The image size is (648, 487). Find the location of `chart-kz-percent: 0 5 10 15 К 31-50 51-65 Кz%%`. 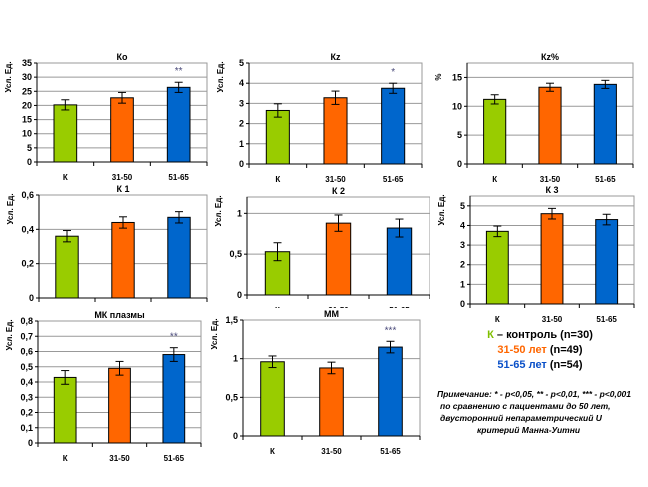

chart-kz-percent: 0 5 10 15 К 31-50 51-65 Кz%% is located at coordinates (539, 117).